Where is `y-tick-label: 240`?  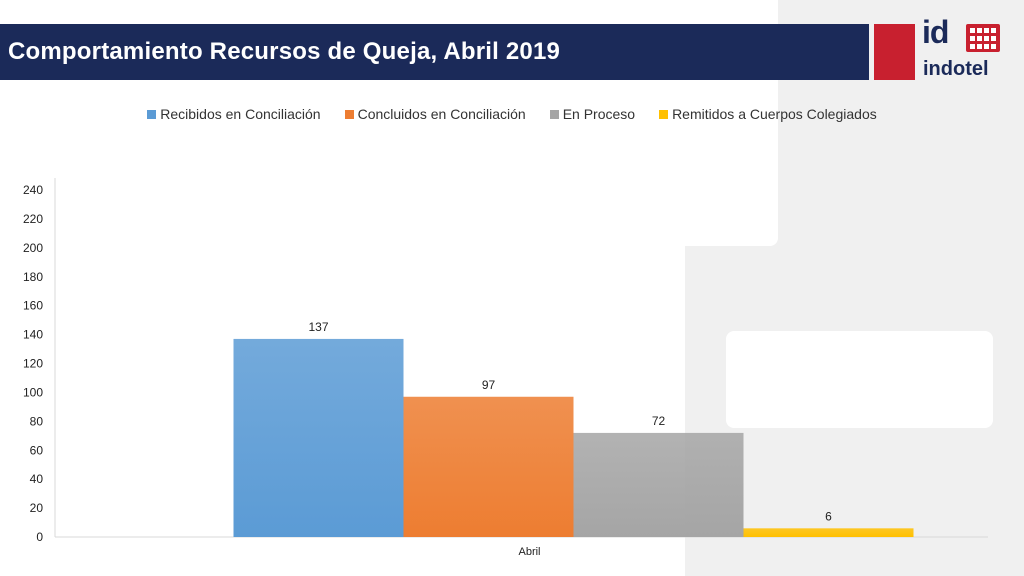
y-tick-label: 240 is located at coordinates (33, 190).